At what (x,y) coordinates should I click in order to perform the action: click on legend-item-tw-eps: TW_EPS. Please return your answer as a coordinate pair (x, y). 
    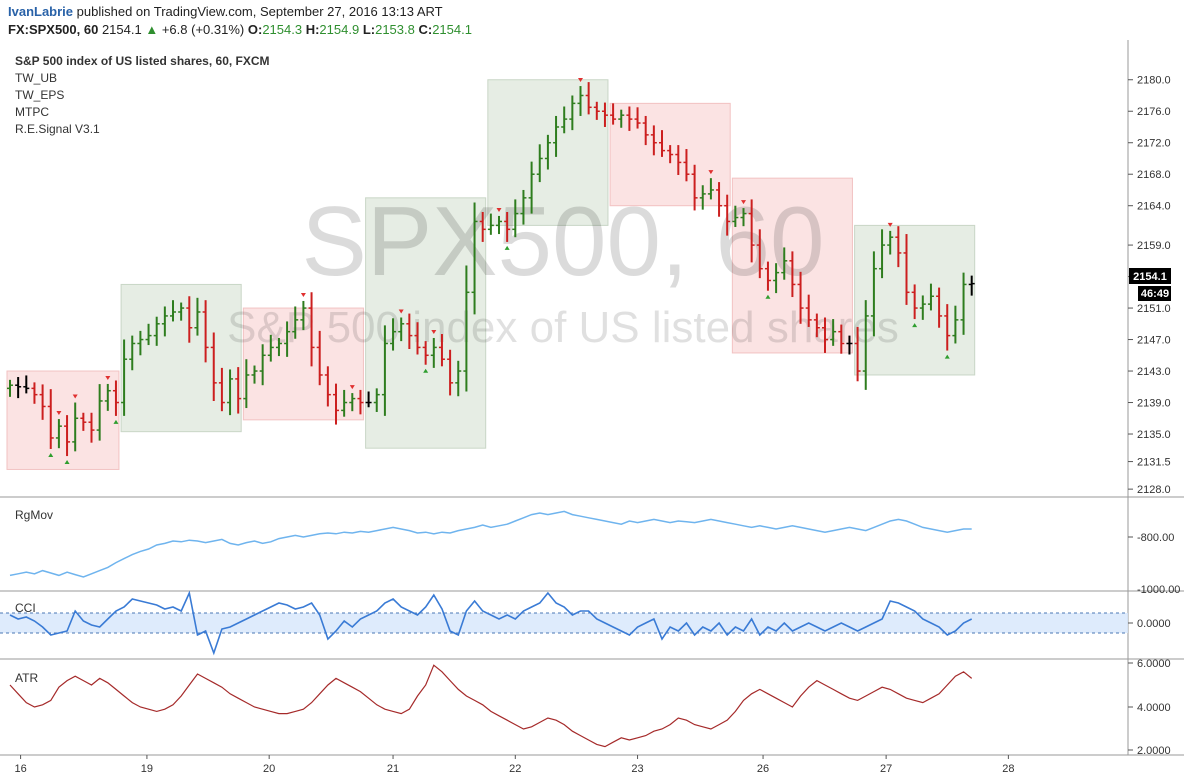
    Looking at the image, I should click on (39, 95).